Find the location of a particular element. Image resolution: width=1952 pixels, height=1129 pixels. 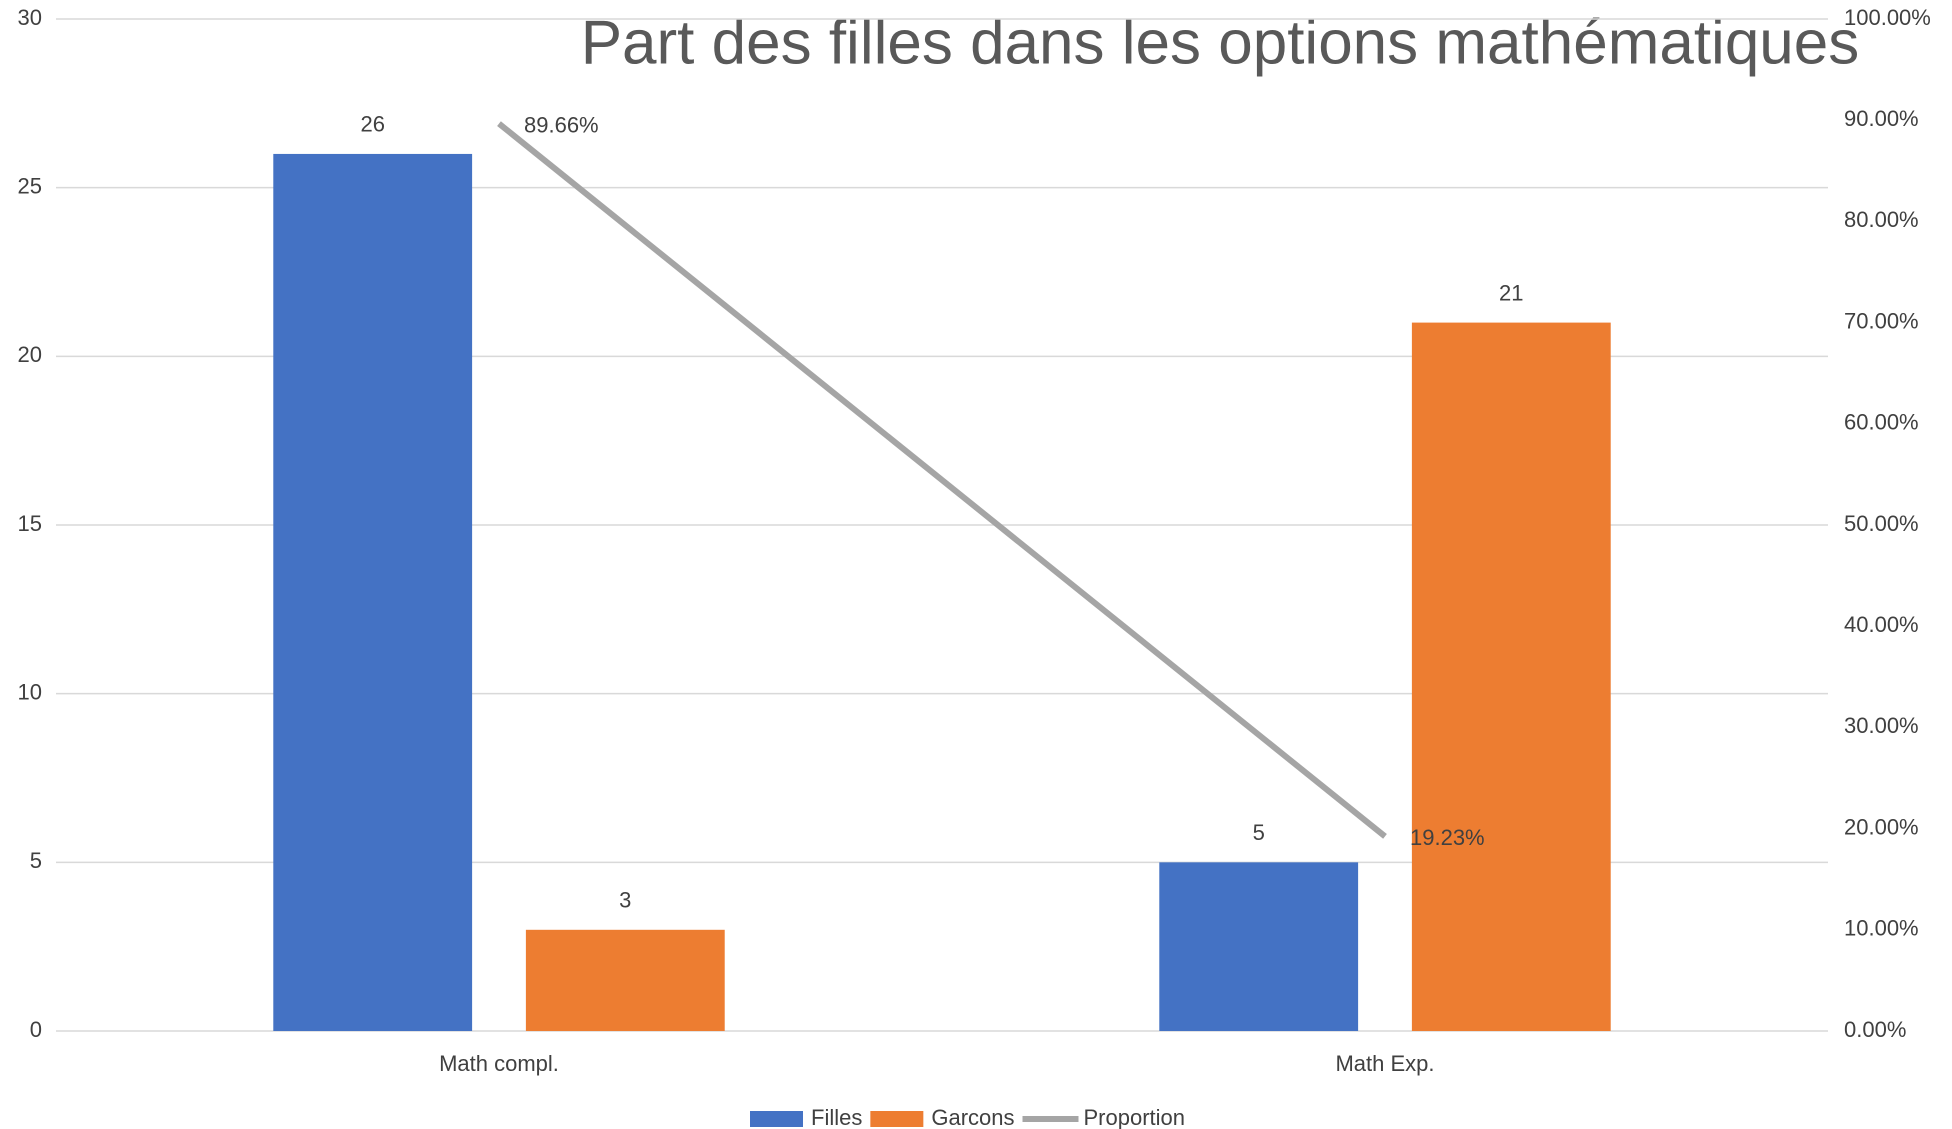

data-label: 21 is located at coordinates (1511, 292).